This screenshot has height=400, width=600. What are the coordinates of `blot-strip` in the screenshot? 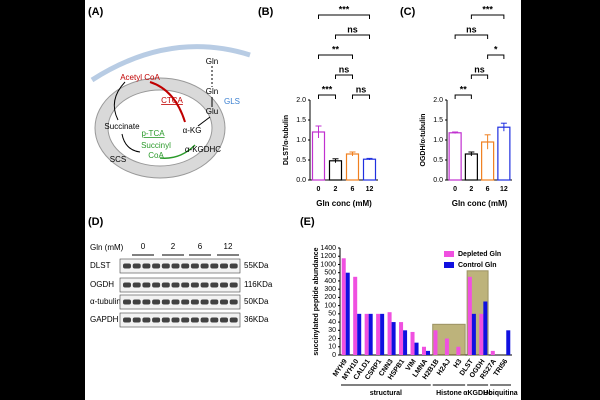 It's located at (180, 285).